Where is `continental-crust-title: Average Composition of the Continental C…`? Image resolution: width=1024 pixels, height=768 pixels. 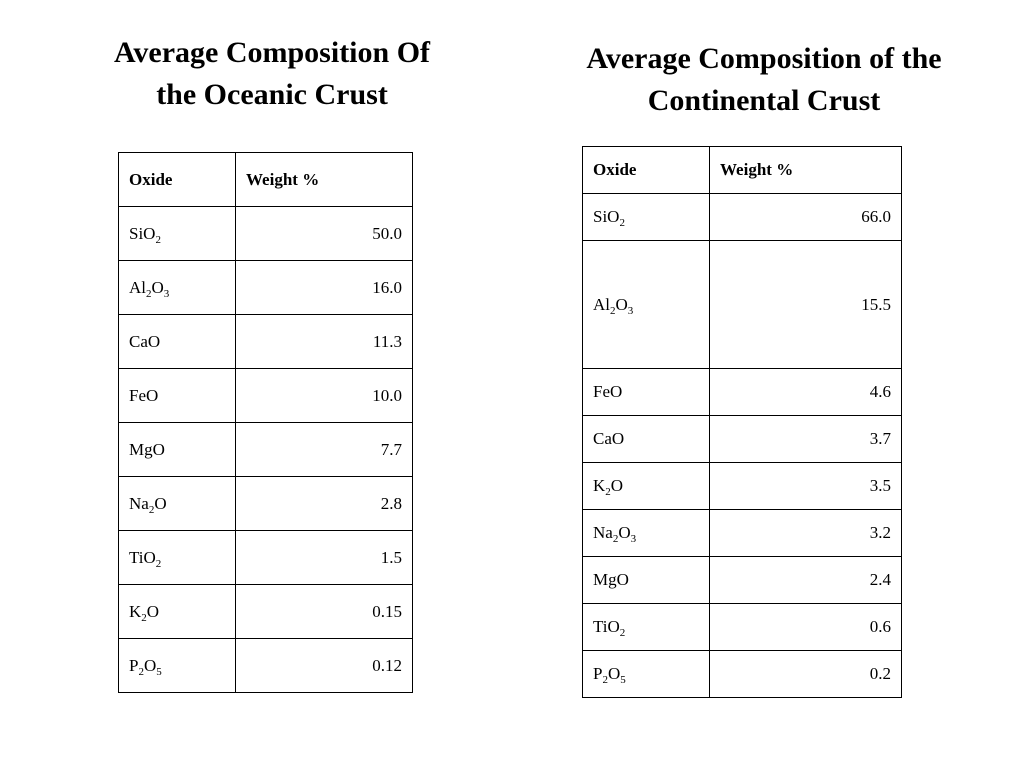 continental-crust-title: Average Composition of the Continental C… is located at coordinates (764, 80).